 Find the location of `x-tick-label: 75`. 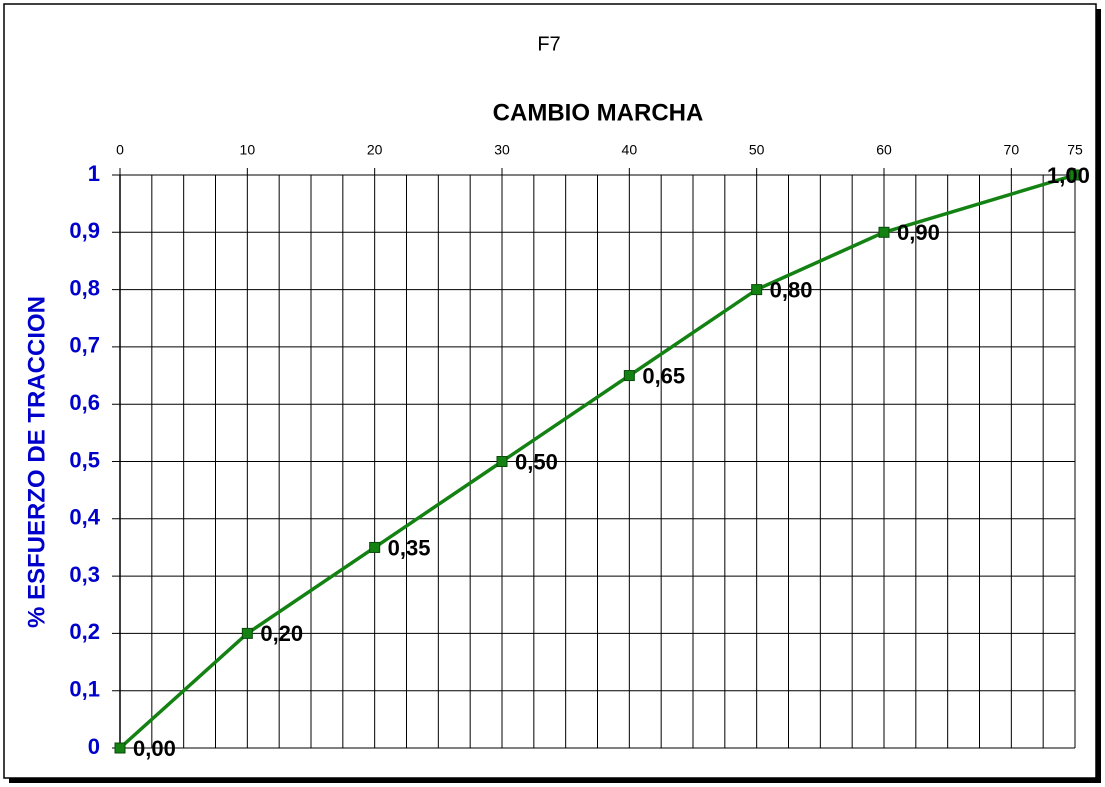

x-tick-label: 75 is located at coordinates (1075, 150).